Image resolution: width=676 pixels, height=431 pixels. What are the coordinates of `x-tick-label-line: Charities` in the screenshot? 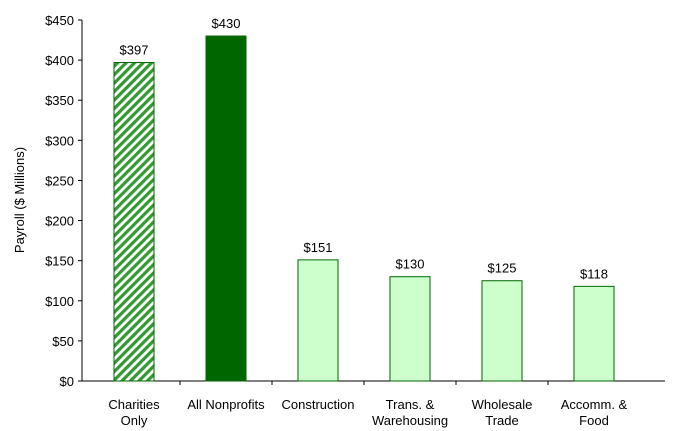 It's located at (134, 404).